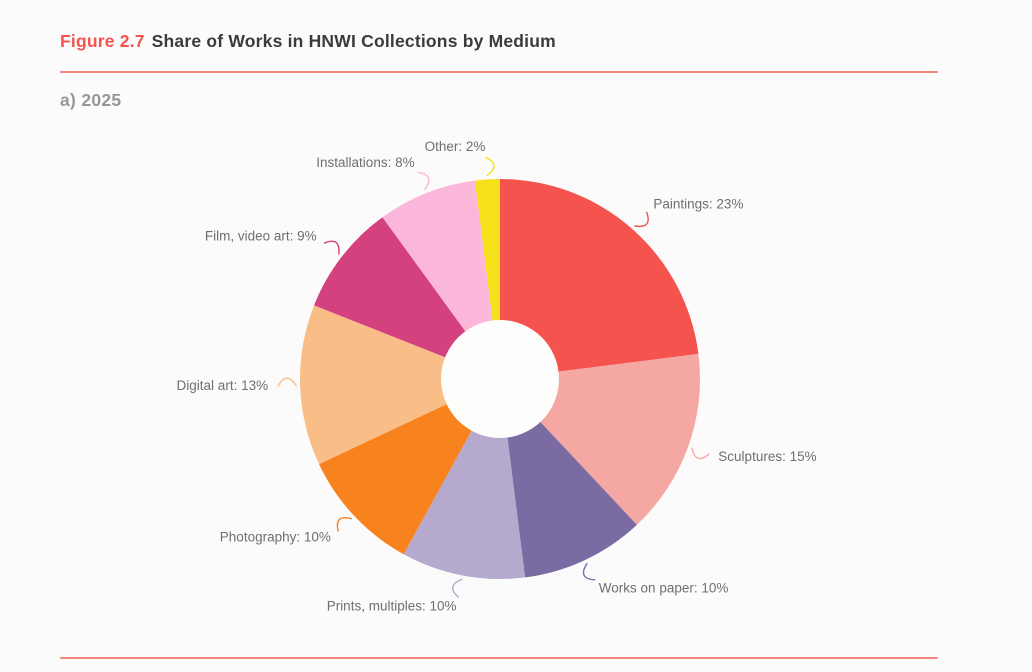  What do you see at coordinates (392, 605) in the screenshot?
I see `slice-label-prints-multiples: Prints, multiples: 10%` at bounding box center [392, 605].